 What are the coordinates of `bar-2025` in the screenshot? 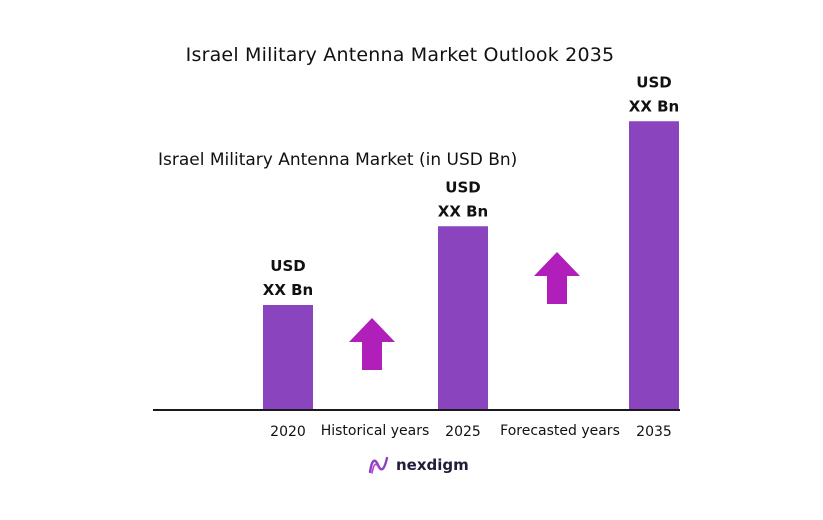 It's located at (463, 318).